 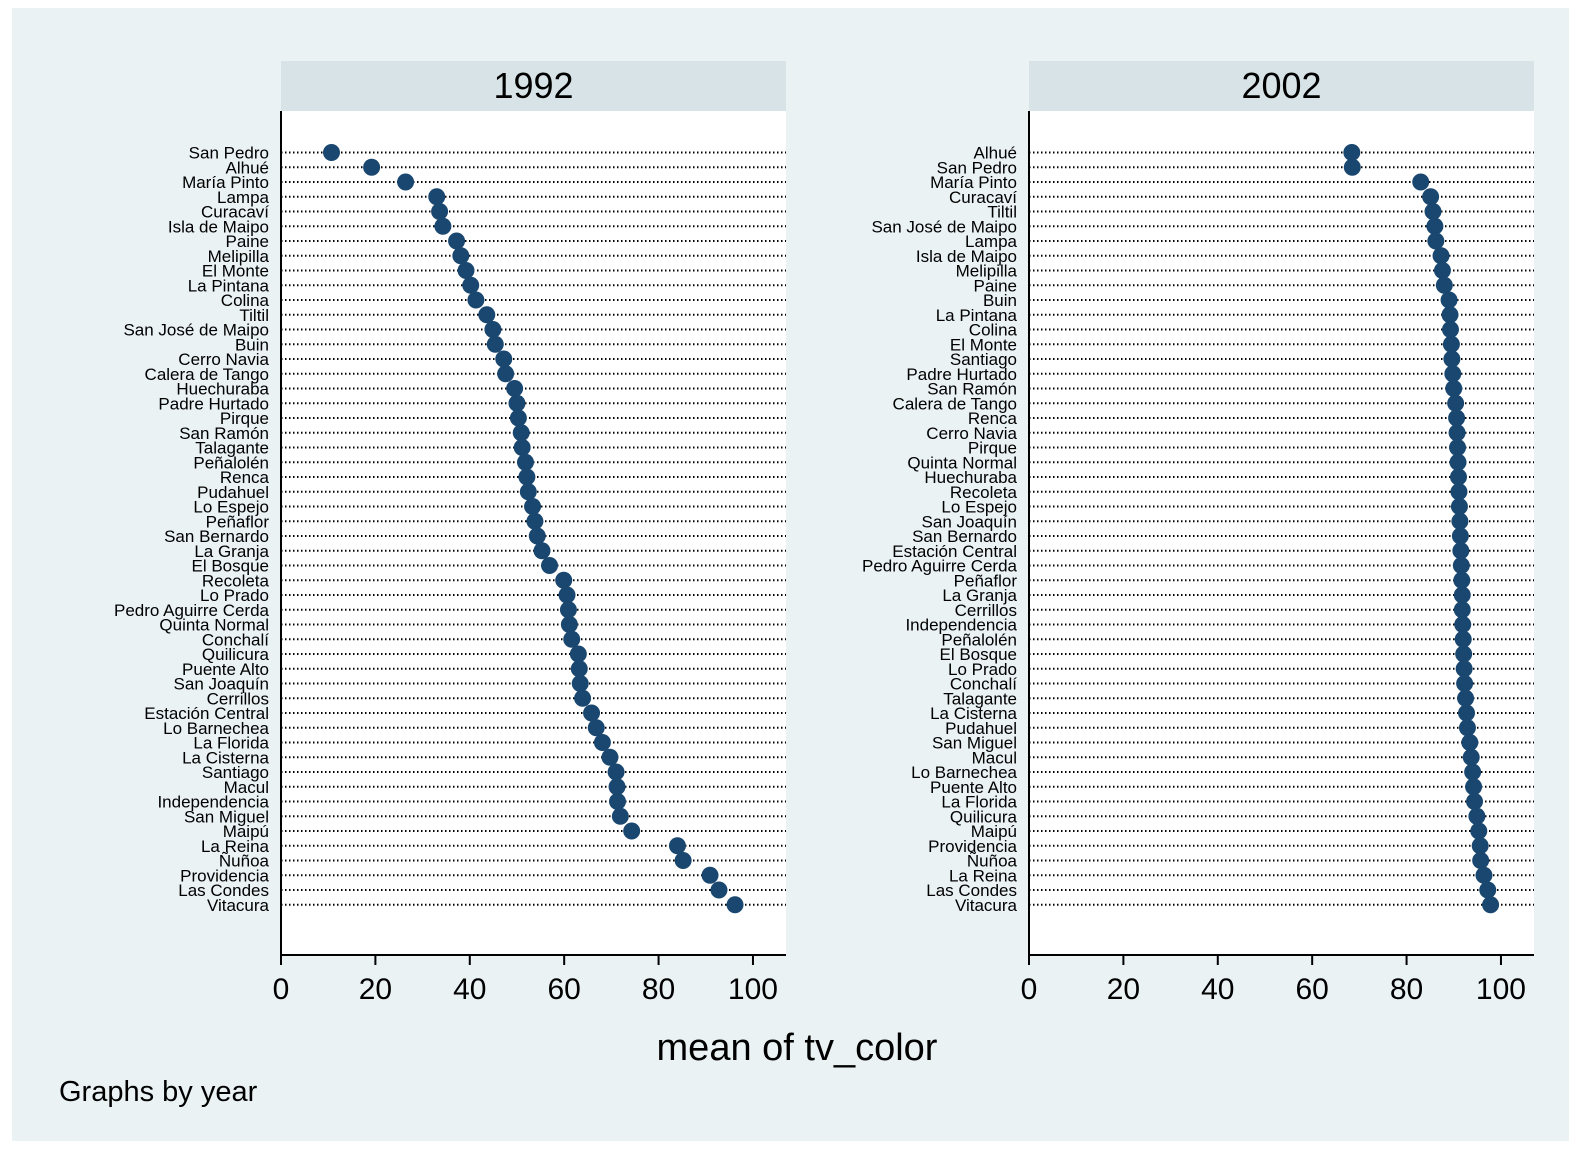 I want to click on category-label: Cerro Navia, so click(x=223, y=359).